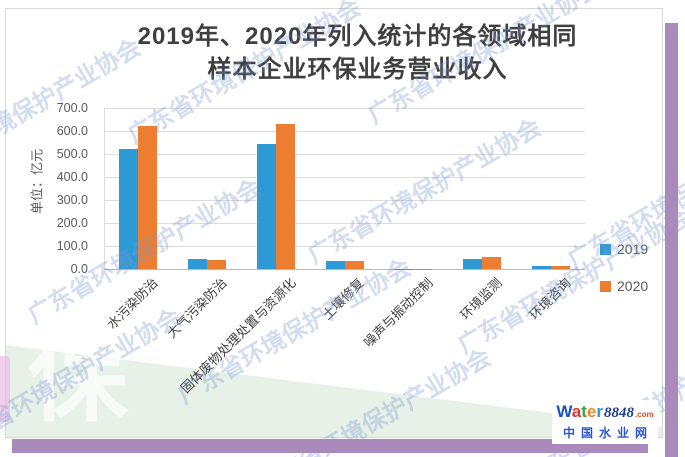  I want to click on purple-bottom-strip, so click(330, 446).